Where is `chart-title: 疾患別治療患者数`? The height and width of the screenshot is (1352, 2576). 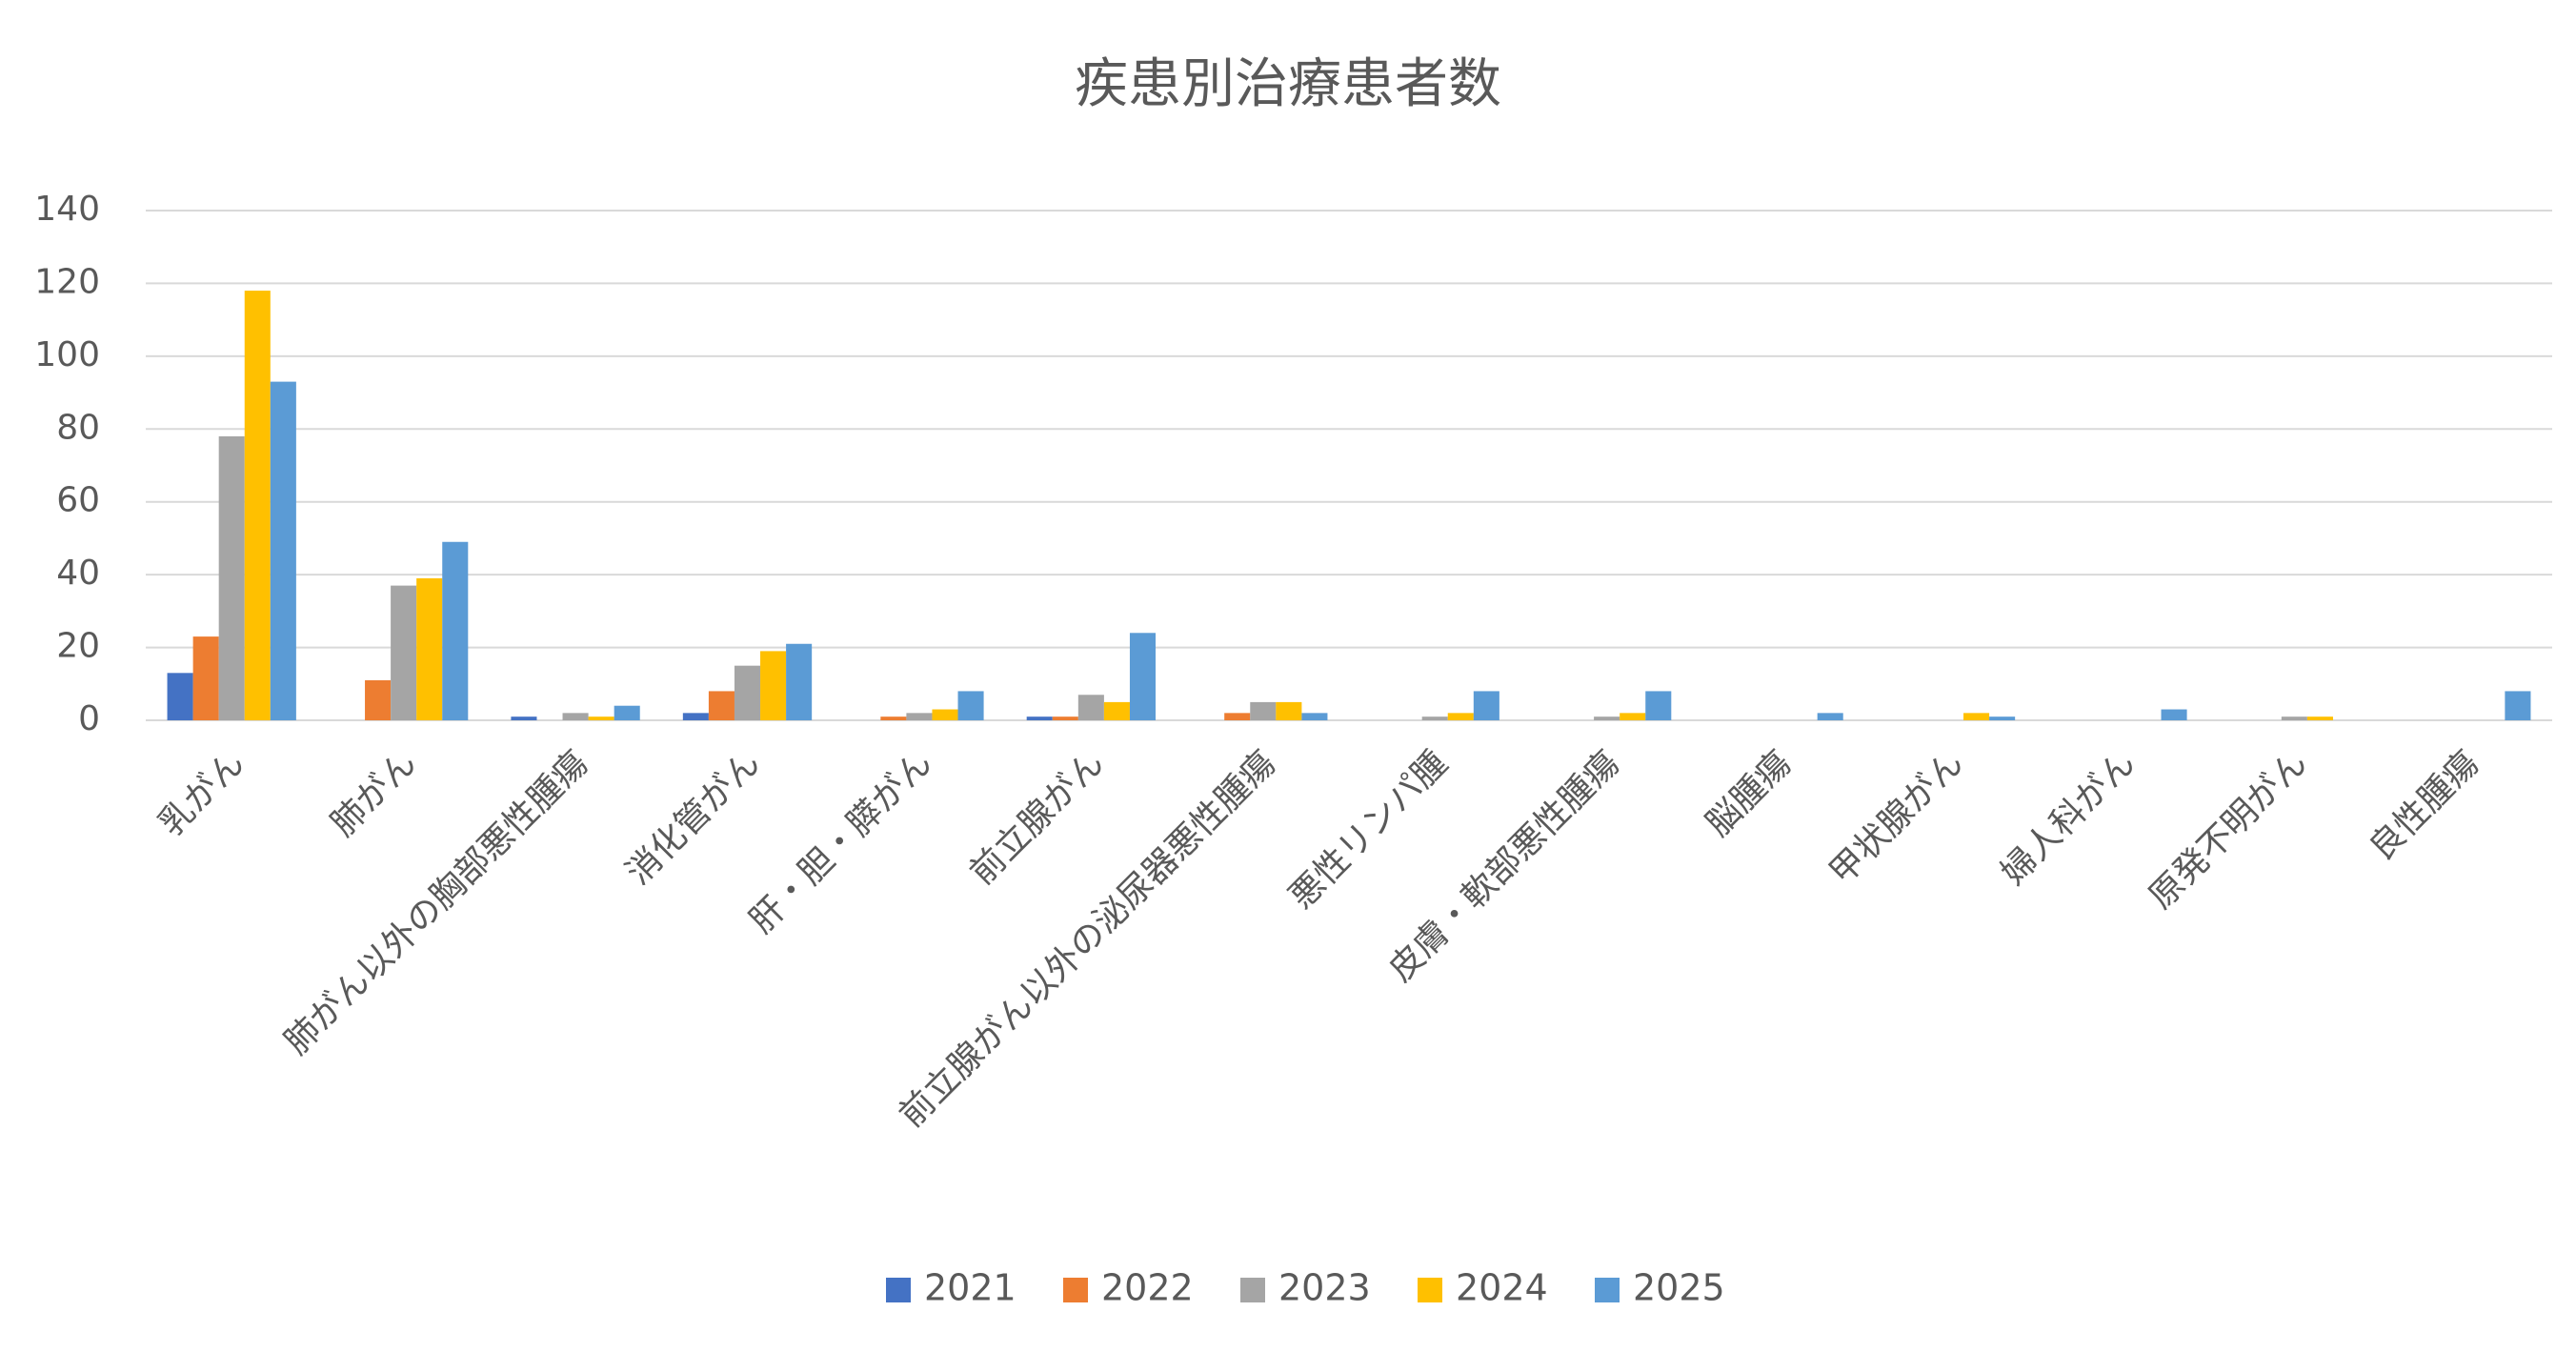
chart-title: 疾患別治療患者数 is located at coordinates (1288, 84).